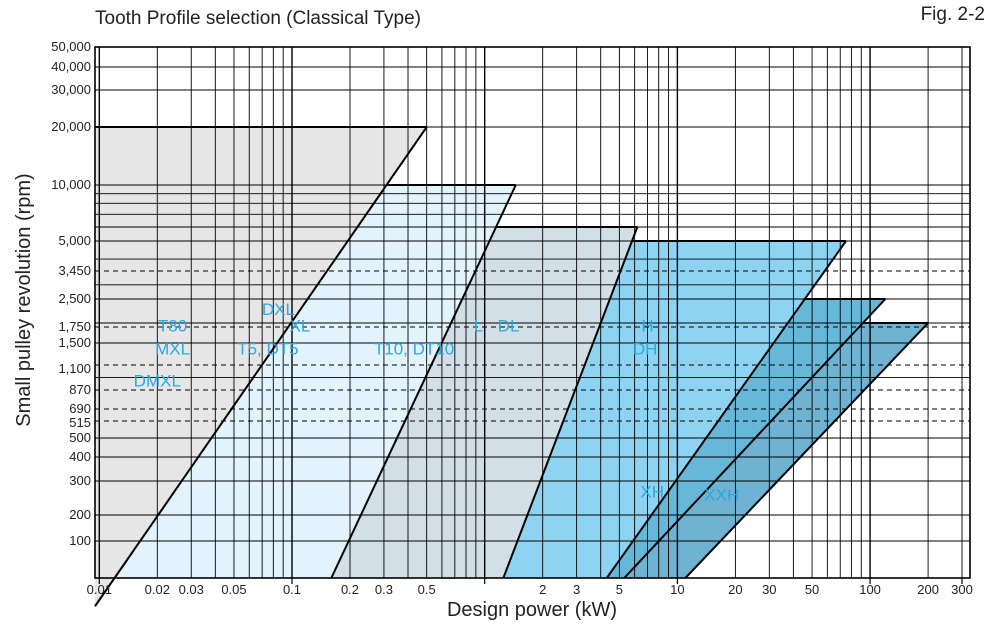 The width and height of the screenshot is (992, 633). I want to click on band-label: H, so click(647, 325).